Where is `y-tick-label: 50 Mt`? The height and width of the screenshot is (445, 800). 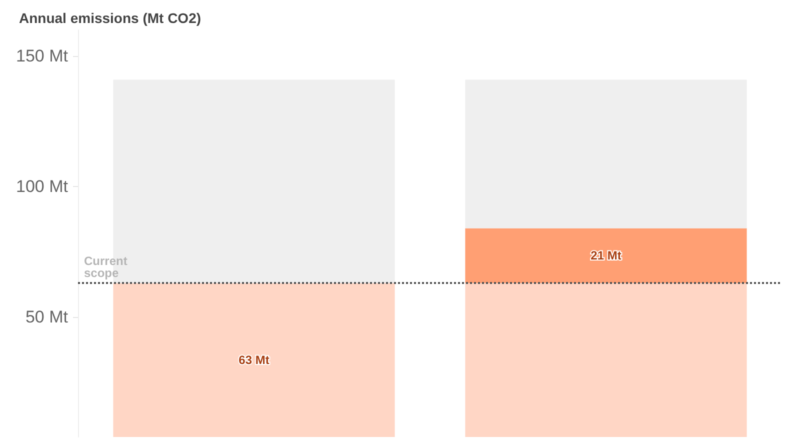 y-tick-label: 50 Mt is located at coordinates (46, 316).